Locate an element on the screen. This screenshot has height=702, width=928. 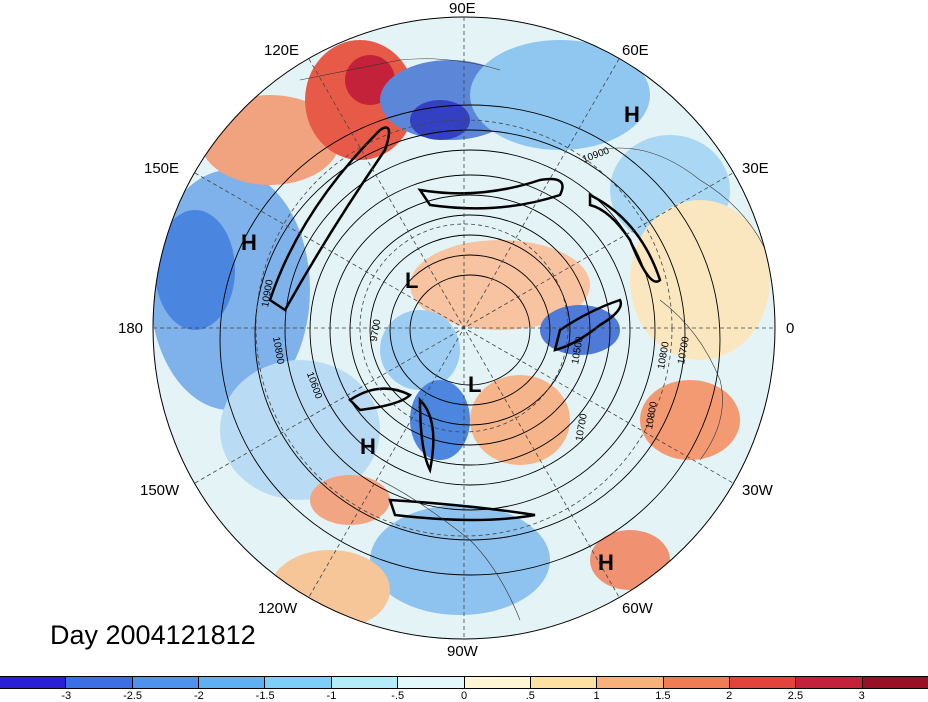
colorbar-tick-label: 1.5 is located at coordinates (663, 696).